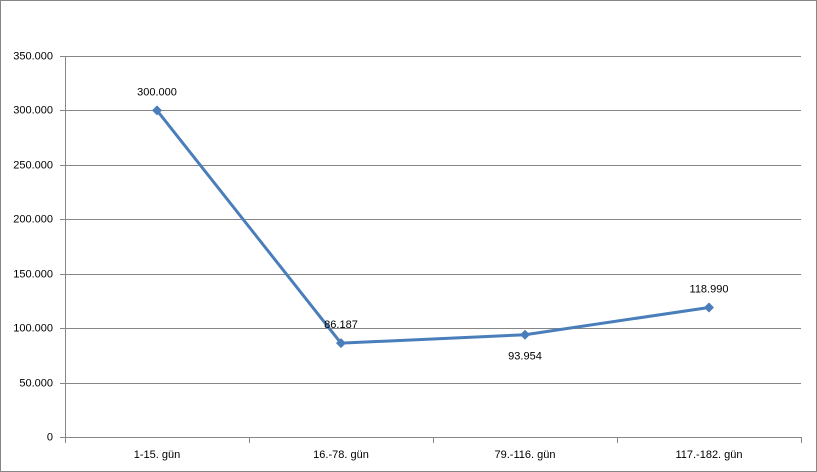  Describe the element at coordinates (341, 455) in the screenshot. I see `x-tick-label: 16.-78. gün` at that location.